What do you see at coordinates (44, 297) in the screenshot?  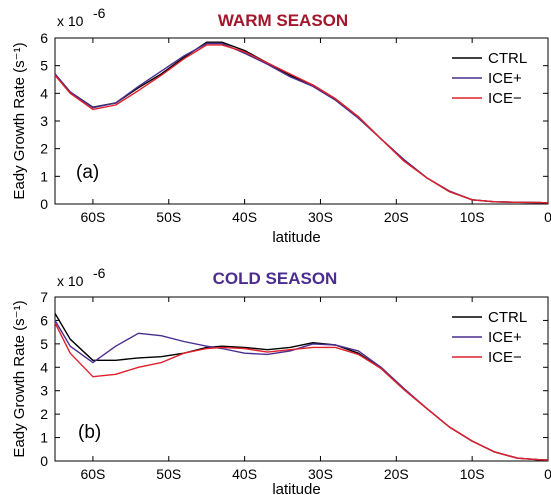 I see `y-tick-label: 7` at bounding box center [44, 297].